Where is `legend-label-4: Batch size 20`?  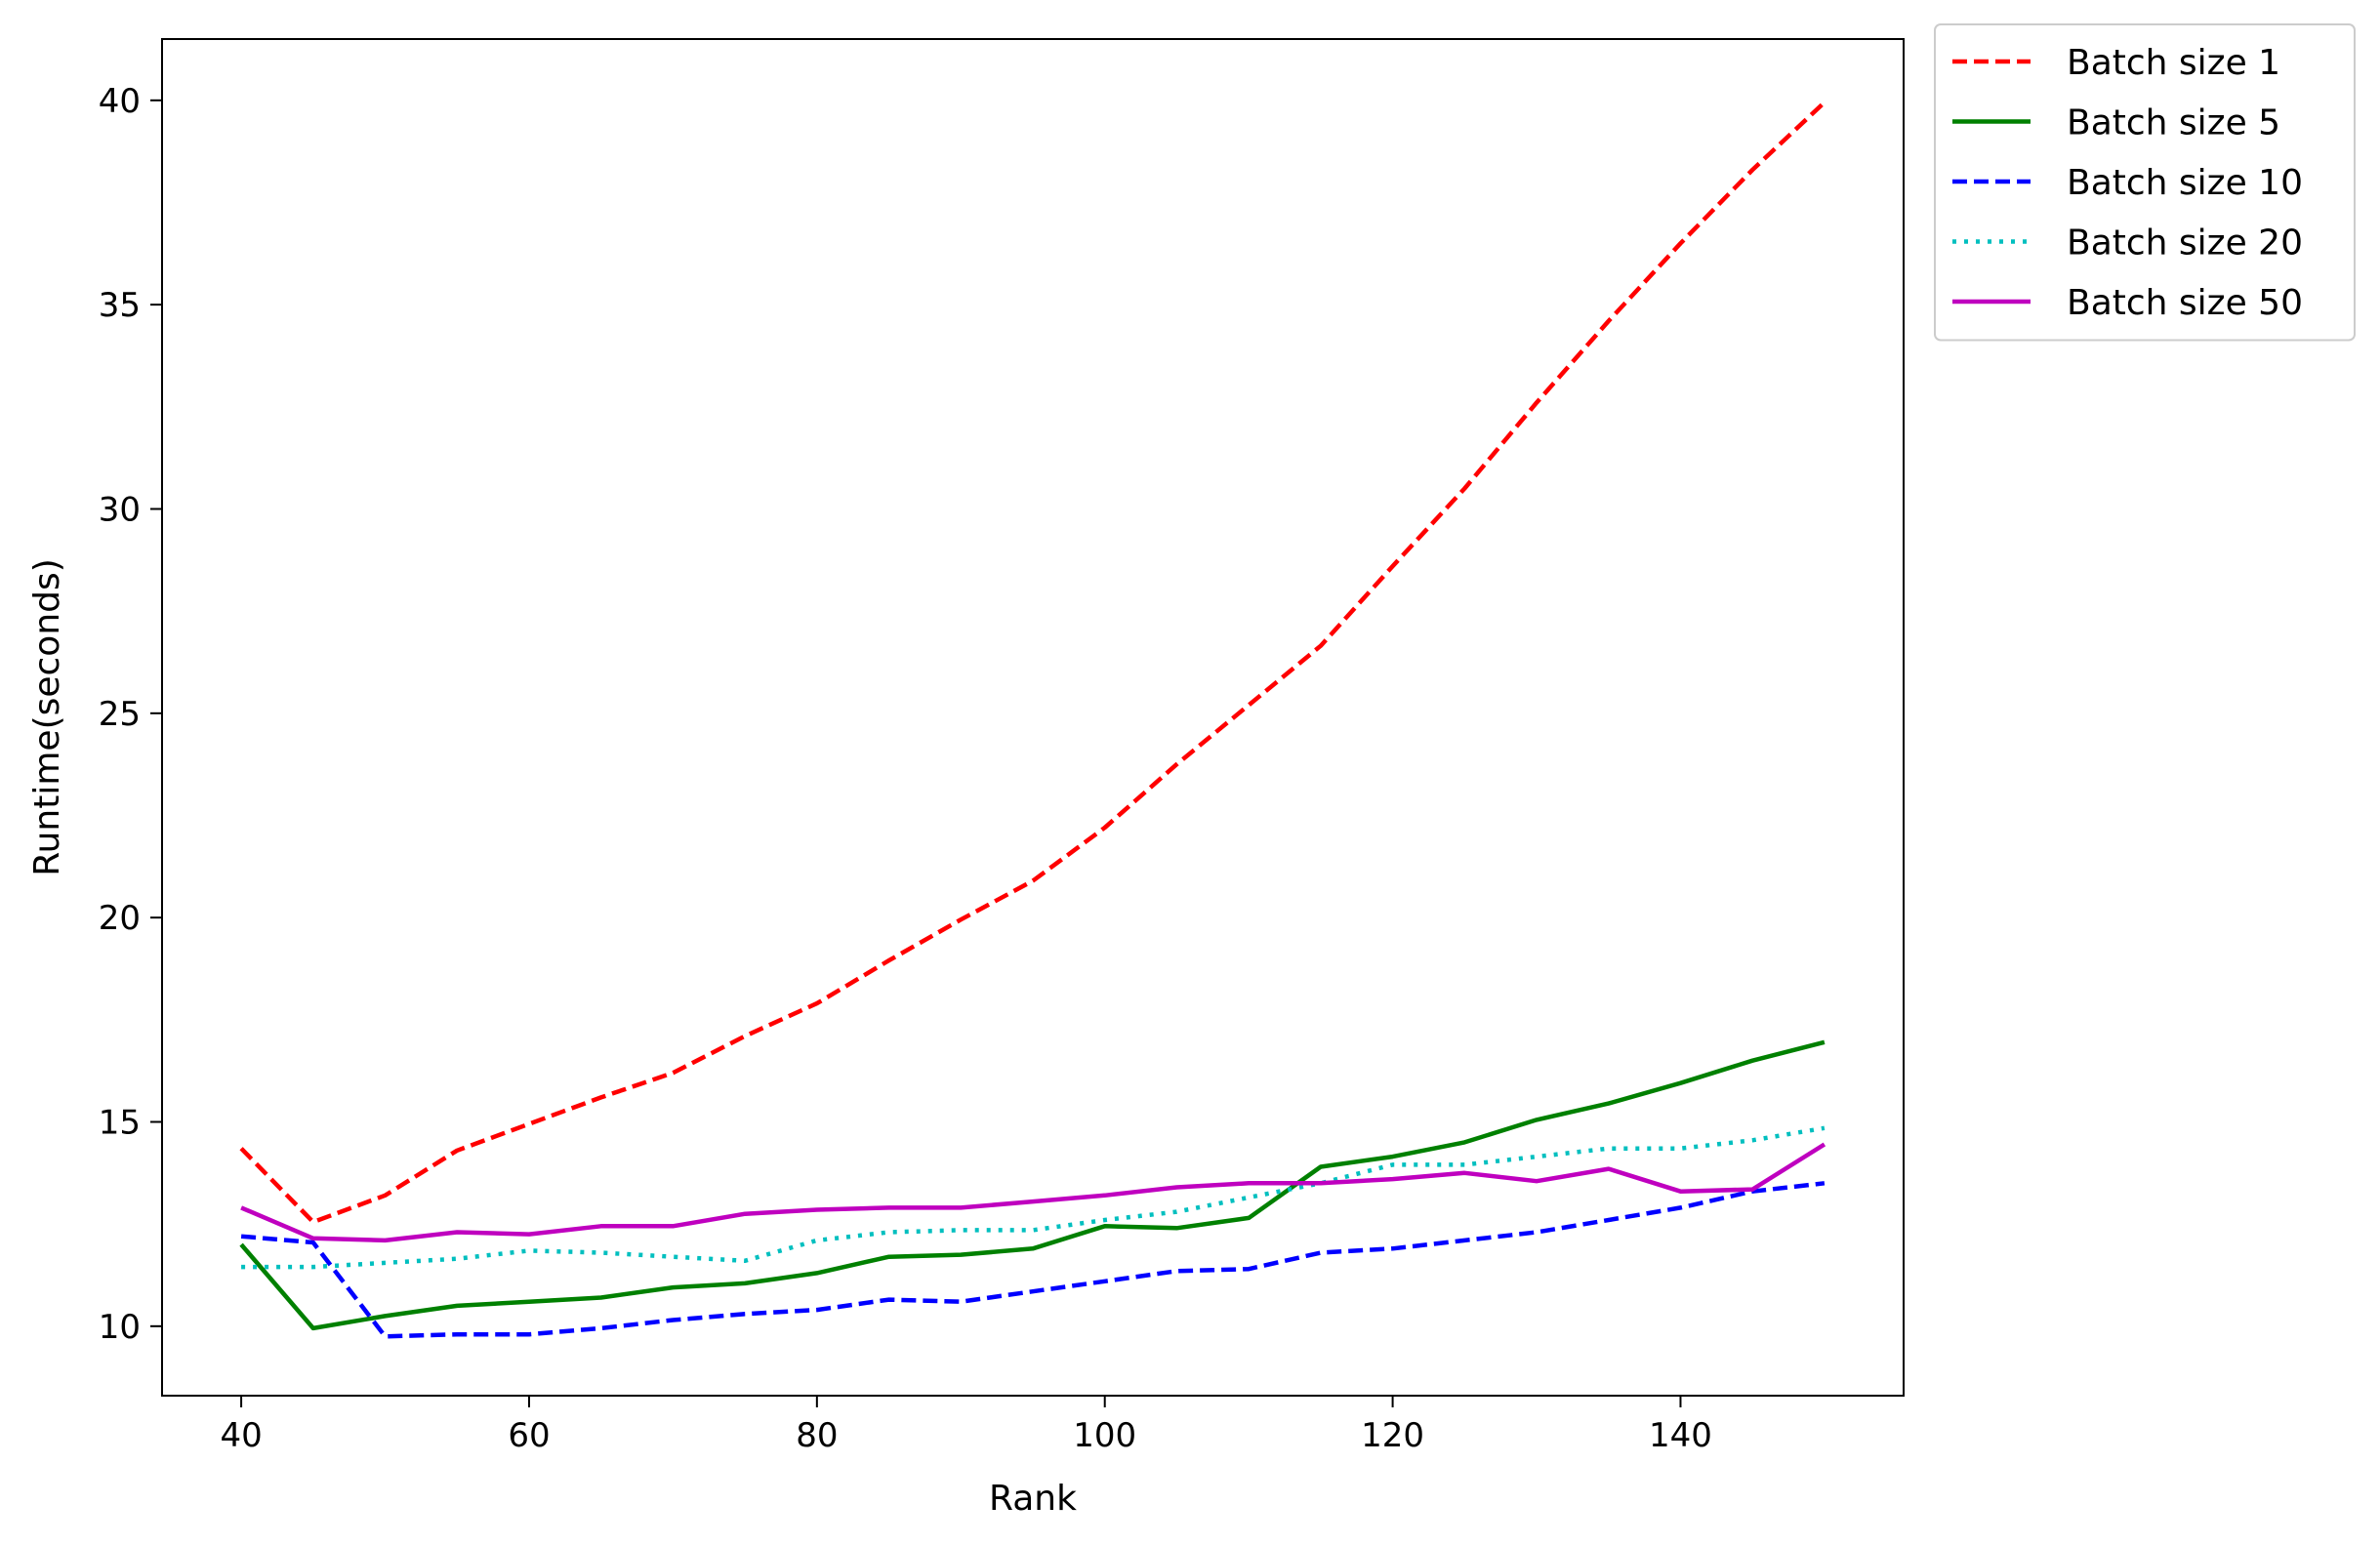
legend-label-4: Batch size 20 is located at coordinates (2185, 244).